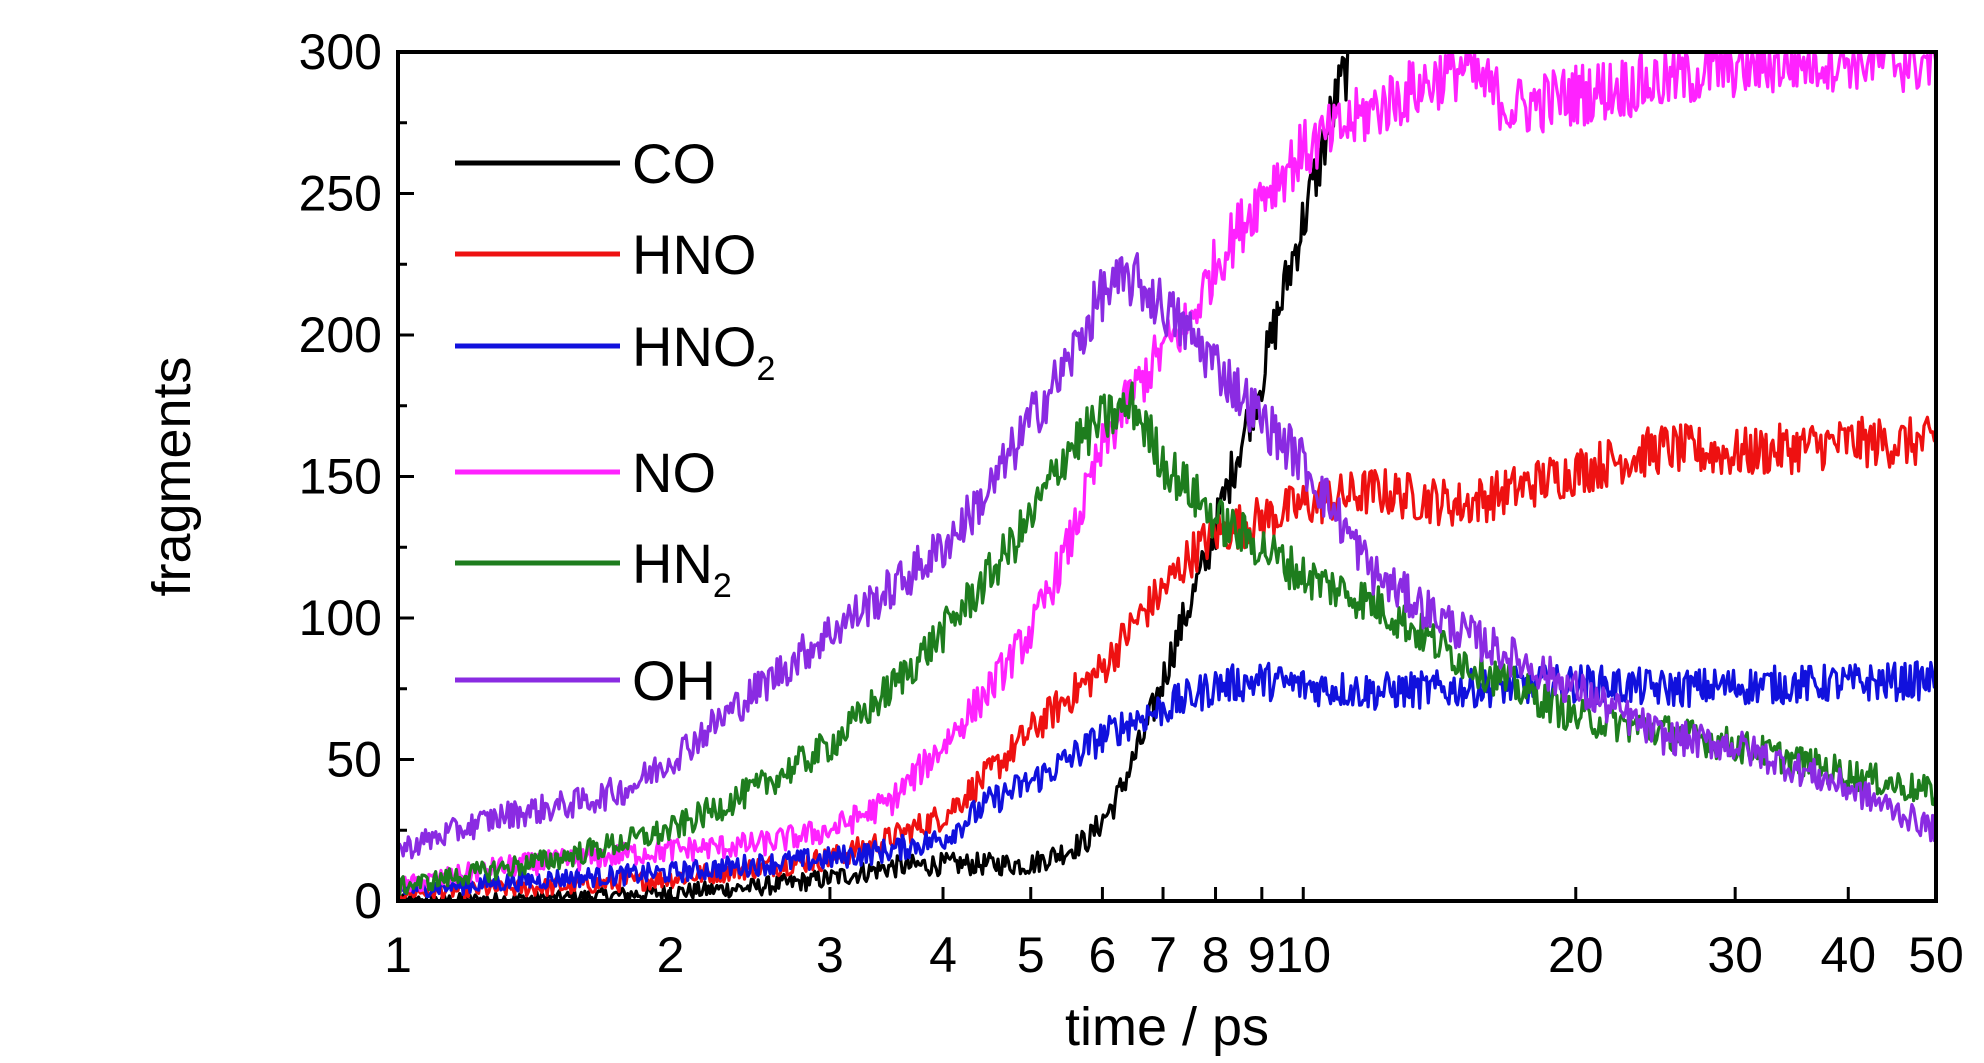  What do you see at coordinates (674, 163) in the screenshot?
I see `legend-label-co: CO` at bounding box center [674, 163].